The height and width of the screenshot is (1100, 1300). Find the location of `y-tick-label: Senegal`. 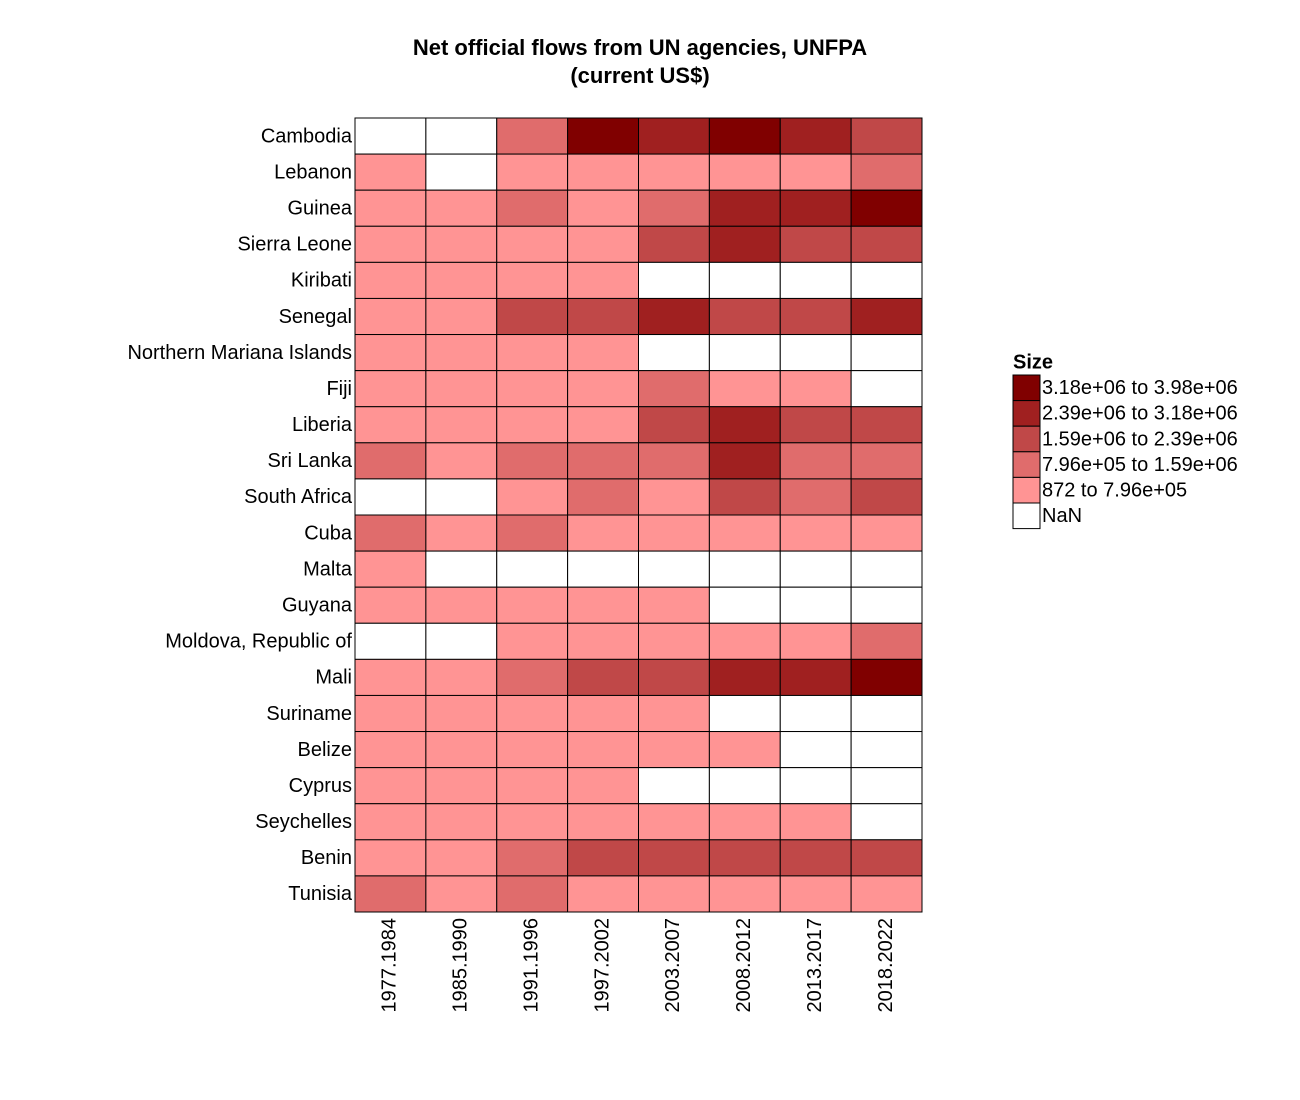

y-tick-label: Senegal is located at coordinates (315, 317).